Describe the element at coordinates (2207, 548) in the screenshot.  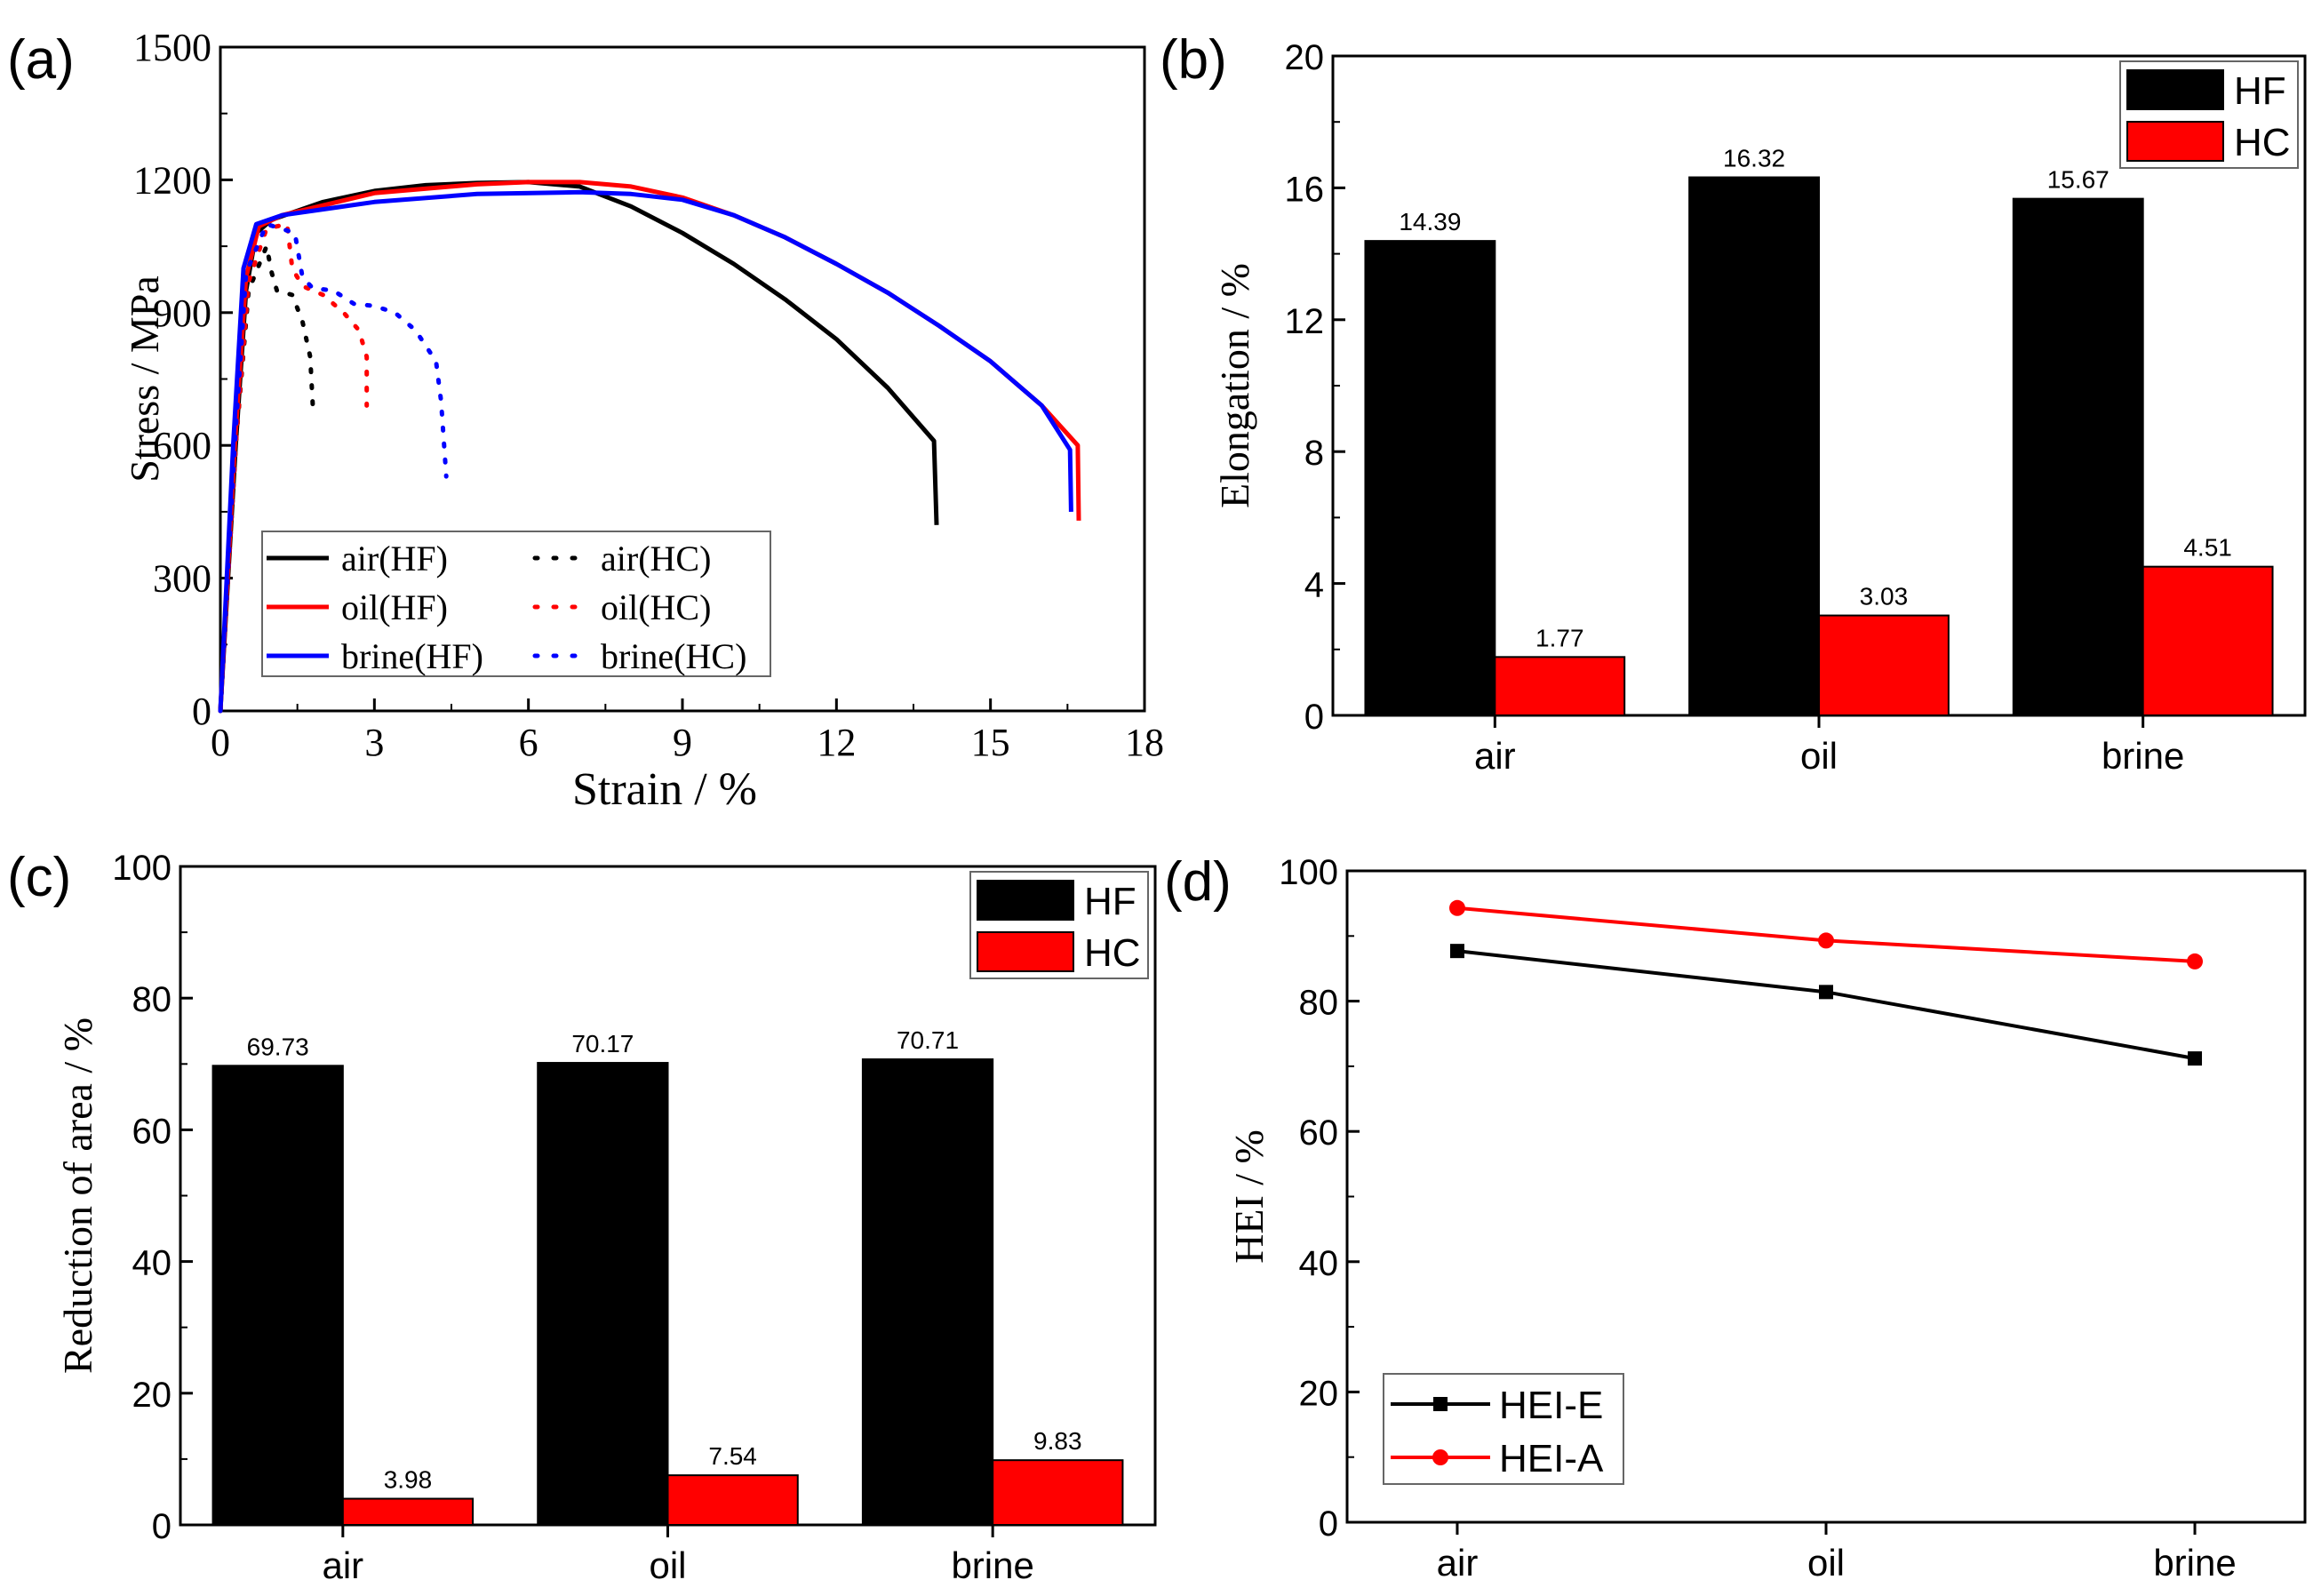
I see `bar-value-label: 4.51` at that location.